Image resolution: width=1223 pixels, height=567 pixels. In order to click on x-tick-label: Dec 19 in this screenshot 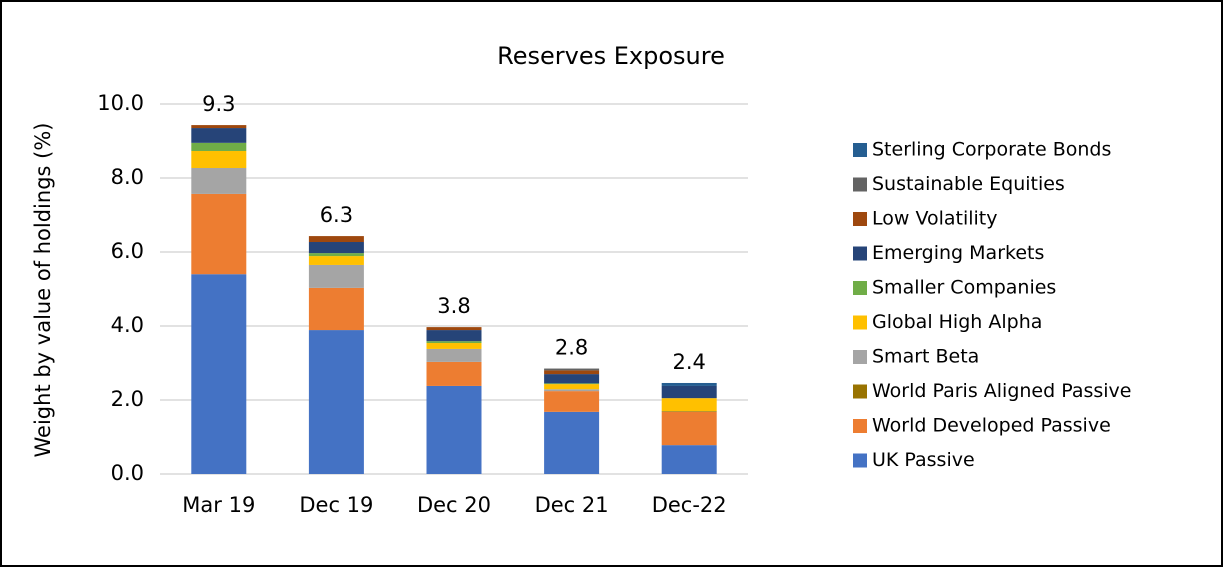, I will do `click(336, 505)`.